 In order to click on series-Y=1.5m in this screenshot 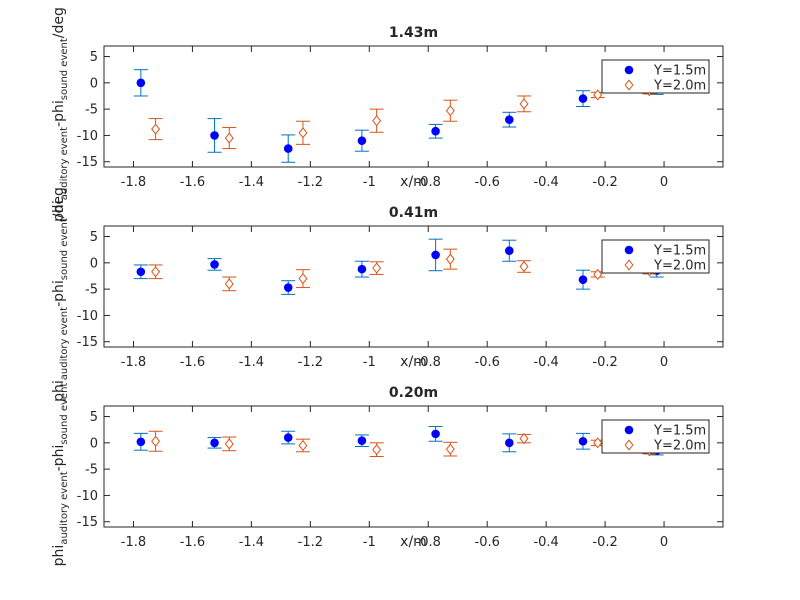, I will do `click(398, 116)`.